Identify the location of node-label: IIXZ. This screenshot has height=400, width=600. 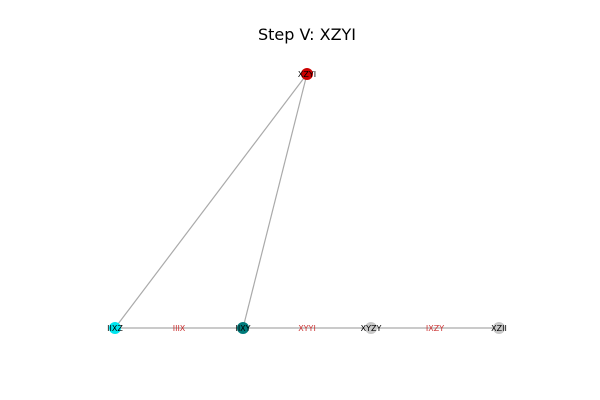
(115, 328).